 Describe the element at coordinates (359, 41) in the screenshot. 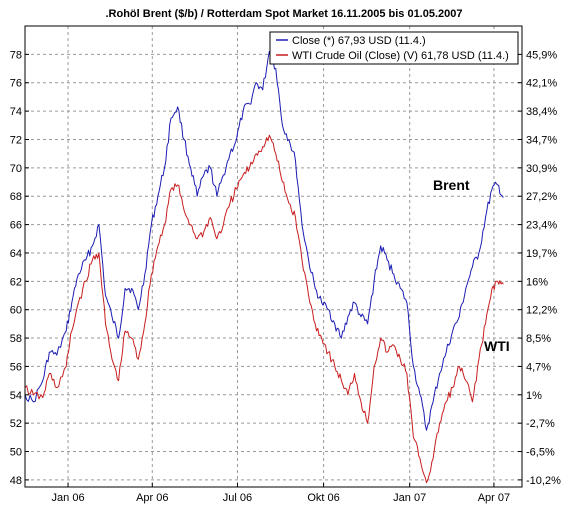

I see `legend-entry-brent: Close (*) 67,93 USD (11.4.)` at that location.